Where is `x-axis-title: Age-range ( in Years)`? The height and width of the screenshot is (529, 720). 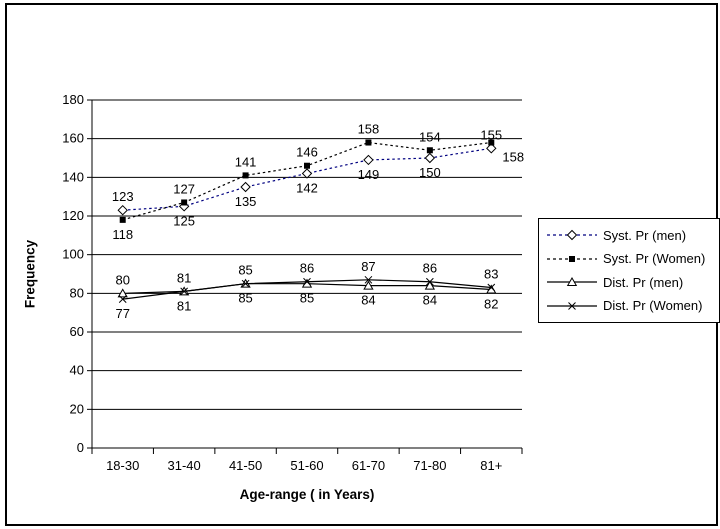
x-axis-title: Age-range ( in Years) is located at coordinates (307, 494).